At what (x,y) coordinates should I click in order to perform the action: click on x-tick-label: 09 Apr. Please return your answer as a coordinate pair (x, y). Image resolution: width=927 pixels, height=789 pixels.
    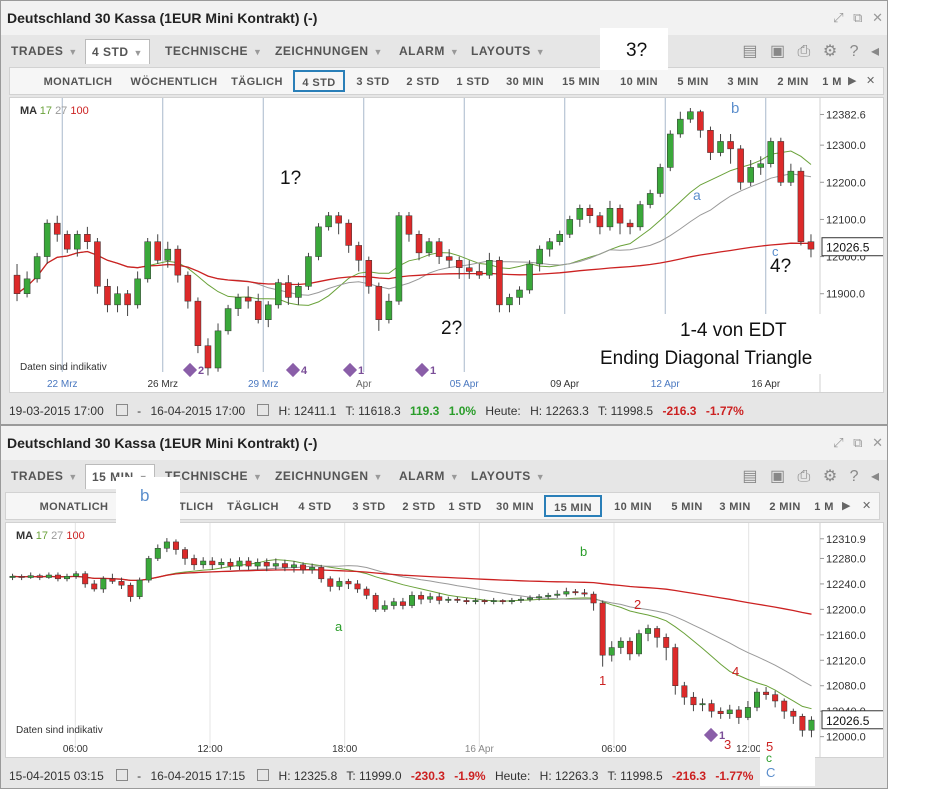
    Looking at the image, I should click on (565, 384).